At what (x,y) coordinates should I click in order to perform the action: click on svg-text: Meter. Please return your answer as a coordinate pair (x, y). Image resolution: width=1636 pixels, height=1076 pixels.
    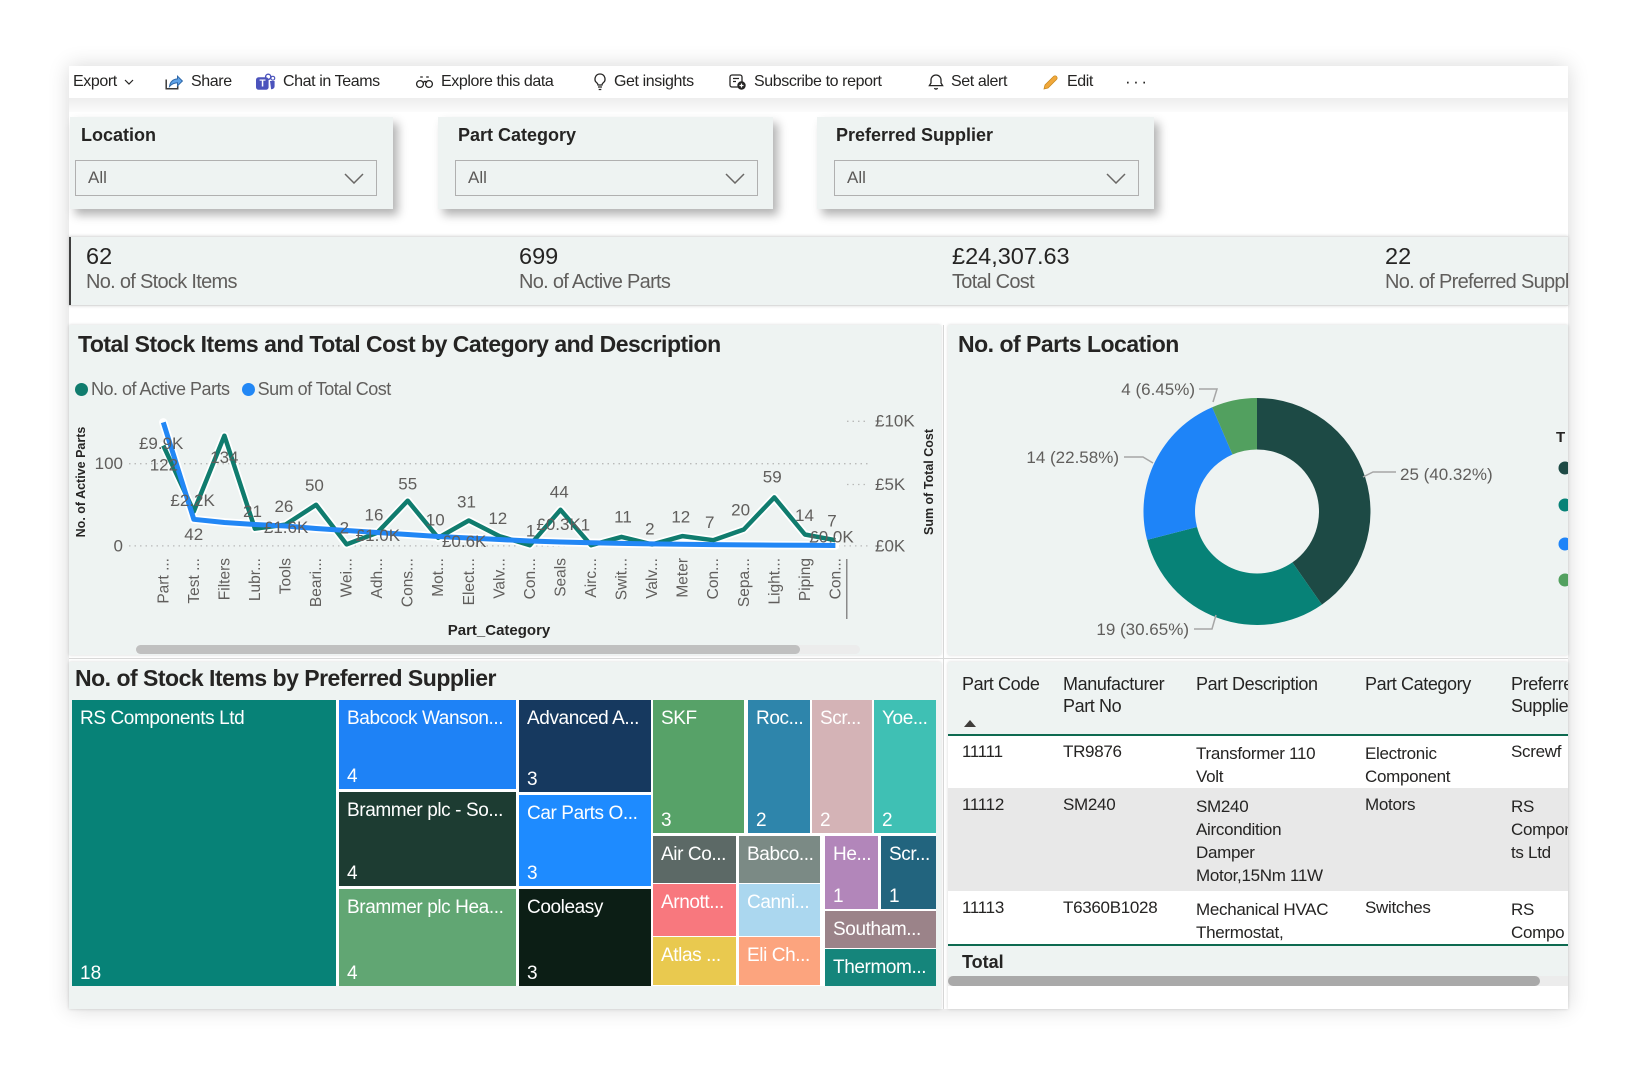
    Looking at the image, I should click on (683, 578).